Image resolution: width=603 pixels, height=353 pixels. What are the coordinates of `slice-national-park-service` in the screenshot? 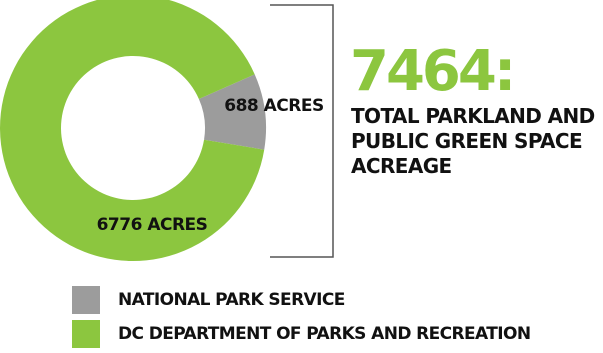 It's located at (232, 112).